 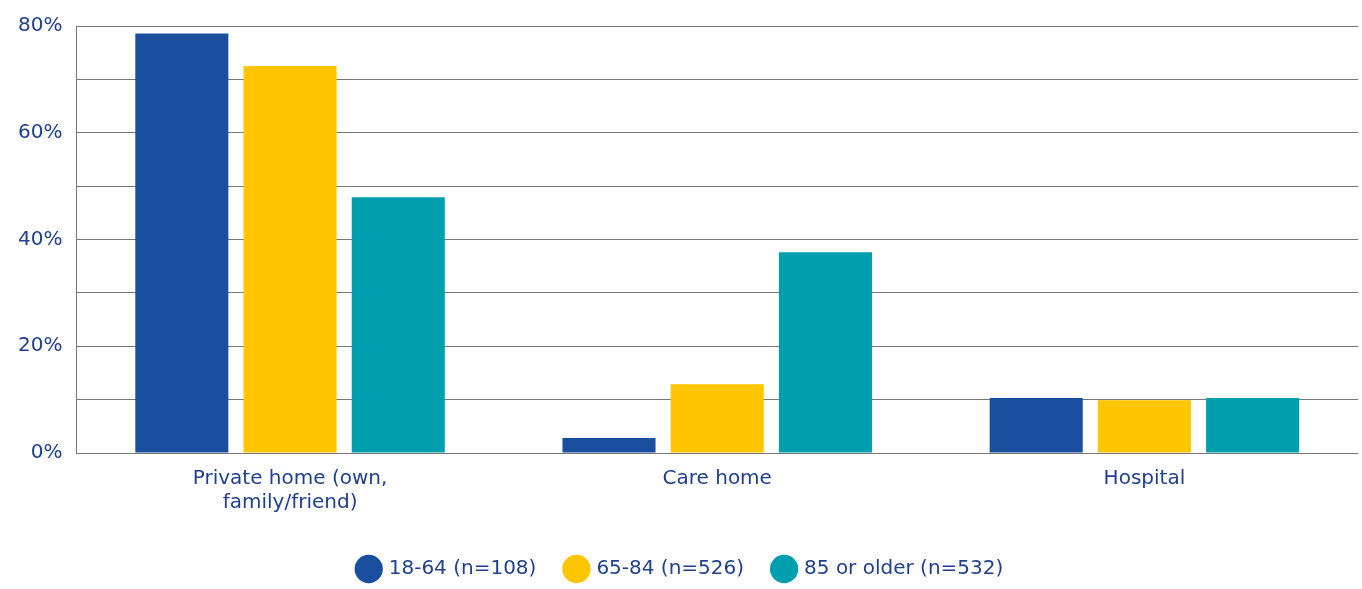 What do you see at coordinates (40, 130) in the screenshot?
I see `y-tick-label: 60%` at bounding box center [40, 130].